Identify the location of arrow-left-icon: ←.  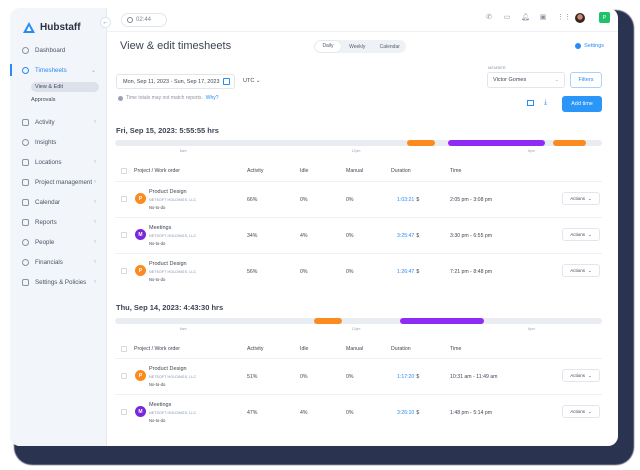
(105, 22).